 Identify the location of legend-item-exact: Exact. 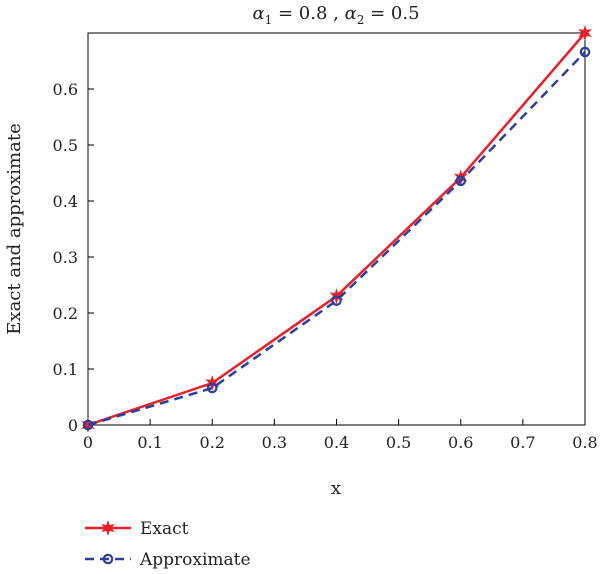
(137, 529).